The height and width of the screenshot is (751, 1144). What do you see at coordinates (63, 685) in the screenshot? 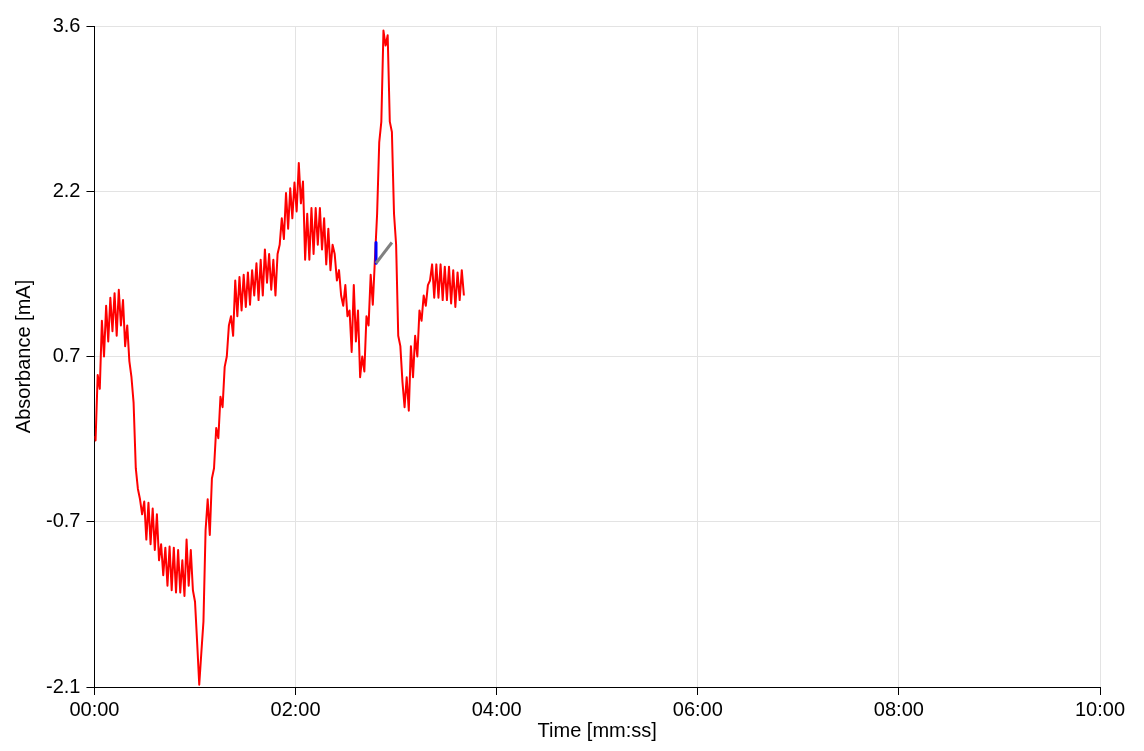
I see `y-tick-label: -2.1` at bounding box center [63, 685].